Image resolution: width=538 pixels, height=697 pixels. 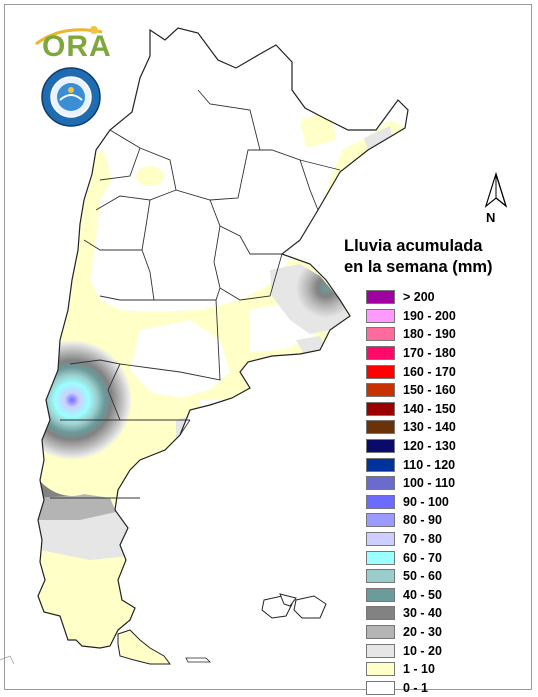 I want to click on legend-item: 50 - 60, so click(x=411, y=576).